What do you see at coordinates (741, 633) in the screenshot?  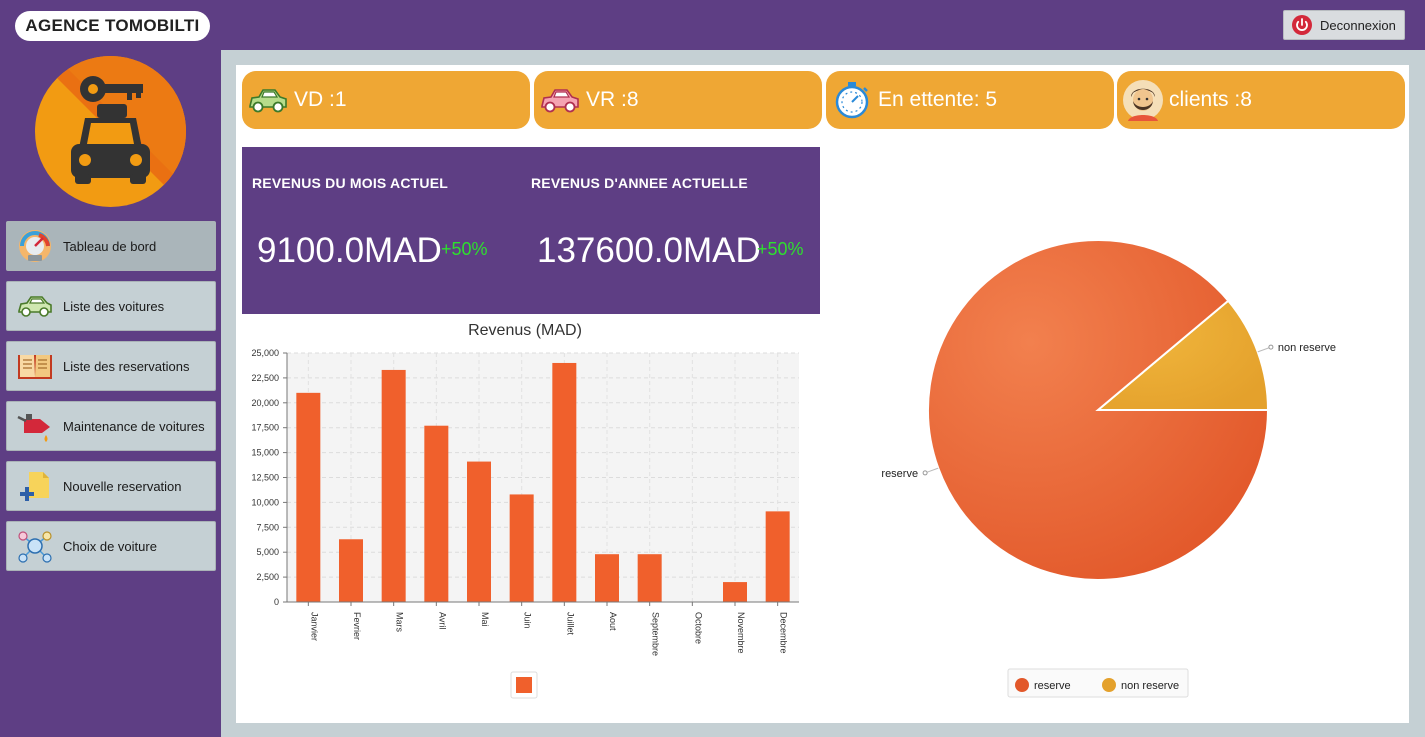 I see `x-tick-label: Novembre` at bounding box center [741, 633].